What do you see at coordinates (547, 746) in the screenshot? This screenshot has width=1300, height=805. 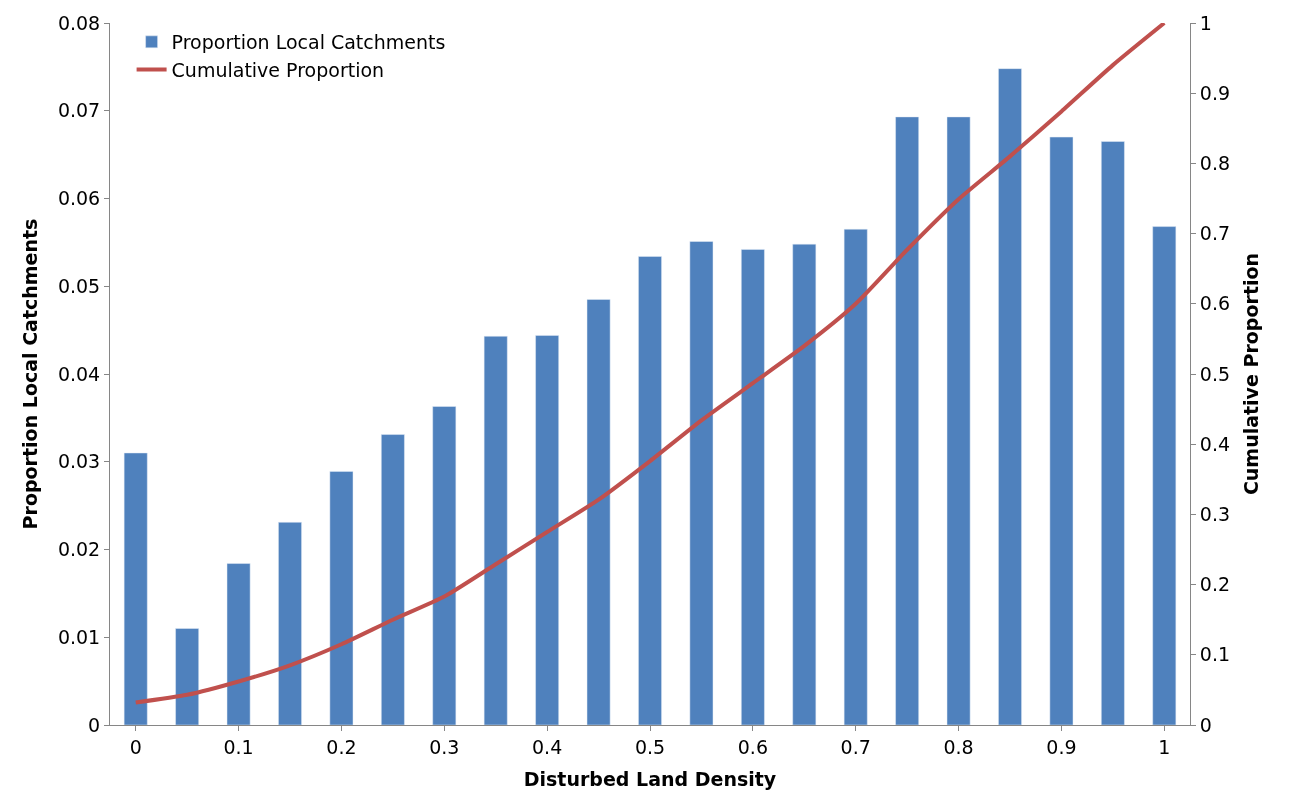 I see `x-tick-label: 0.4` at bounding box center [547, 746].